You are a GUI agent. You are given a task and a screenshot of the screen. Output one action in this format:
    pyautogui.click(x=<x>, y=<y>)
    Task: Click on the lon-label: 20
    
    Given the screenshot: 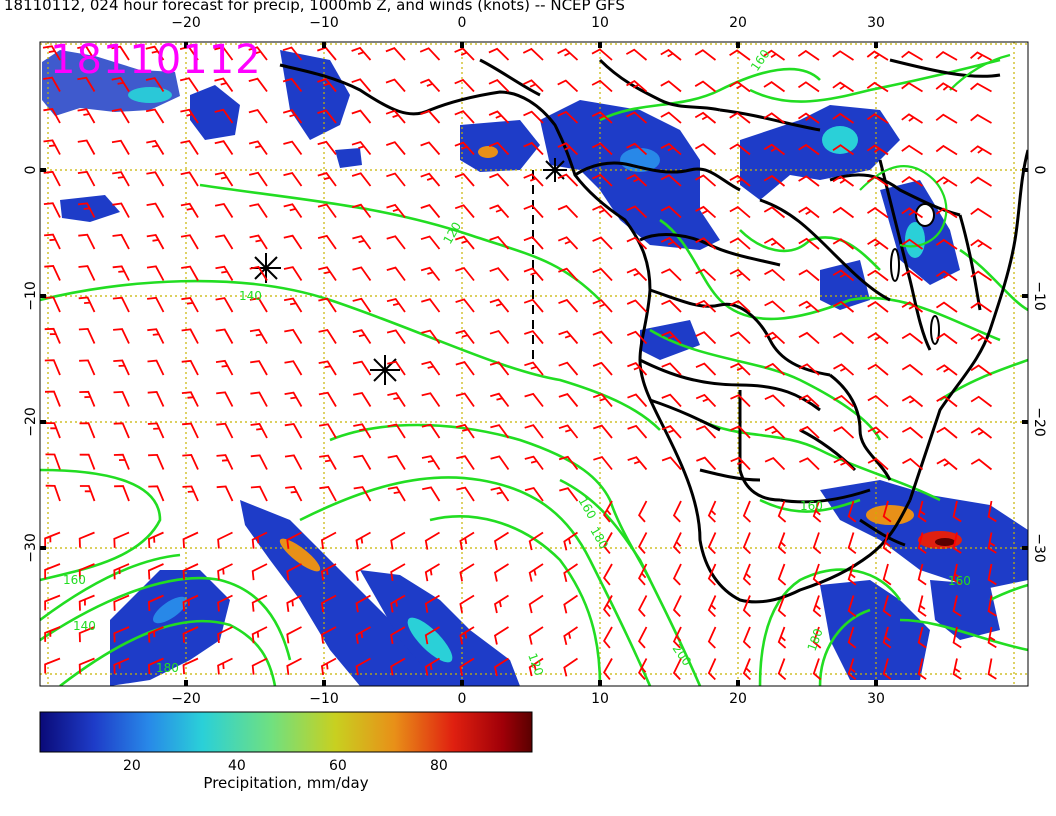 What is the action you would take?
    pyautogui.click(x=738, y=23)
    